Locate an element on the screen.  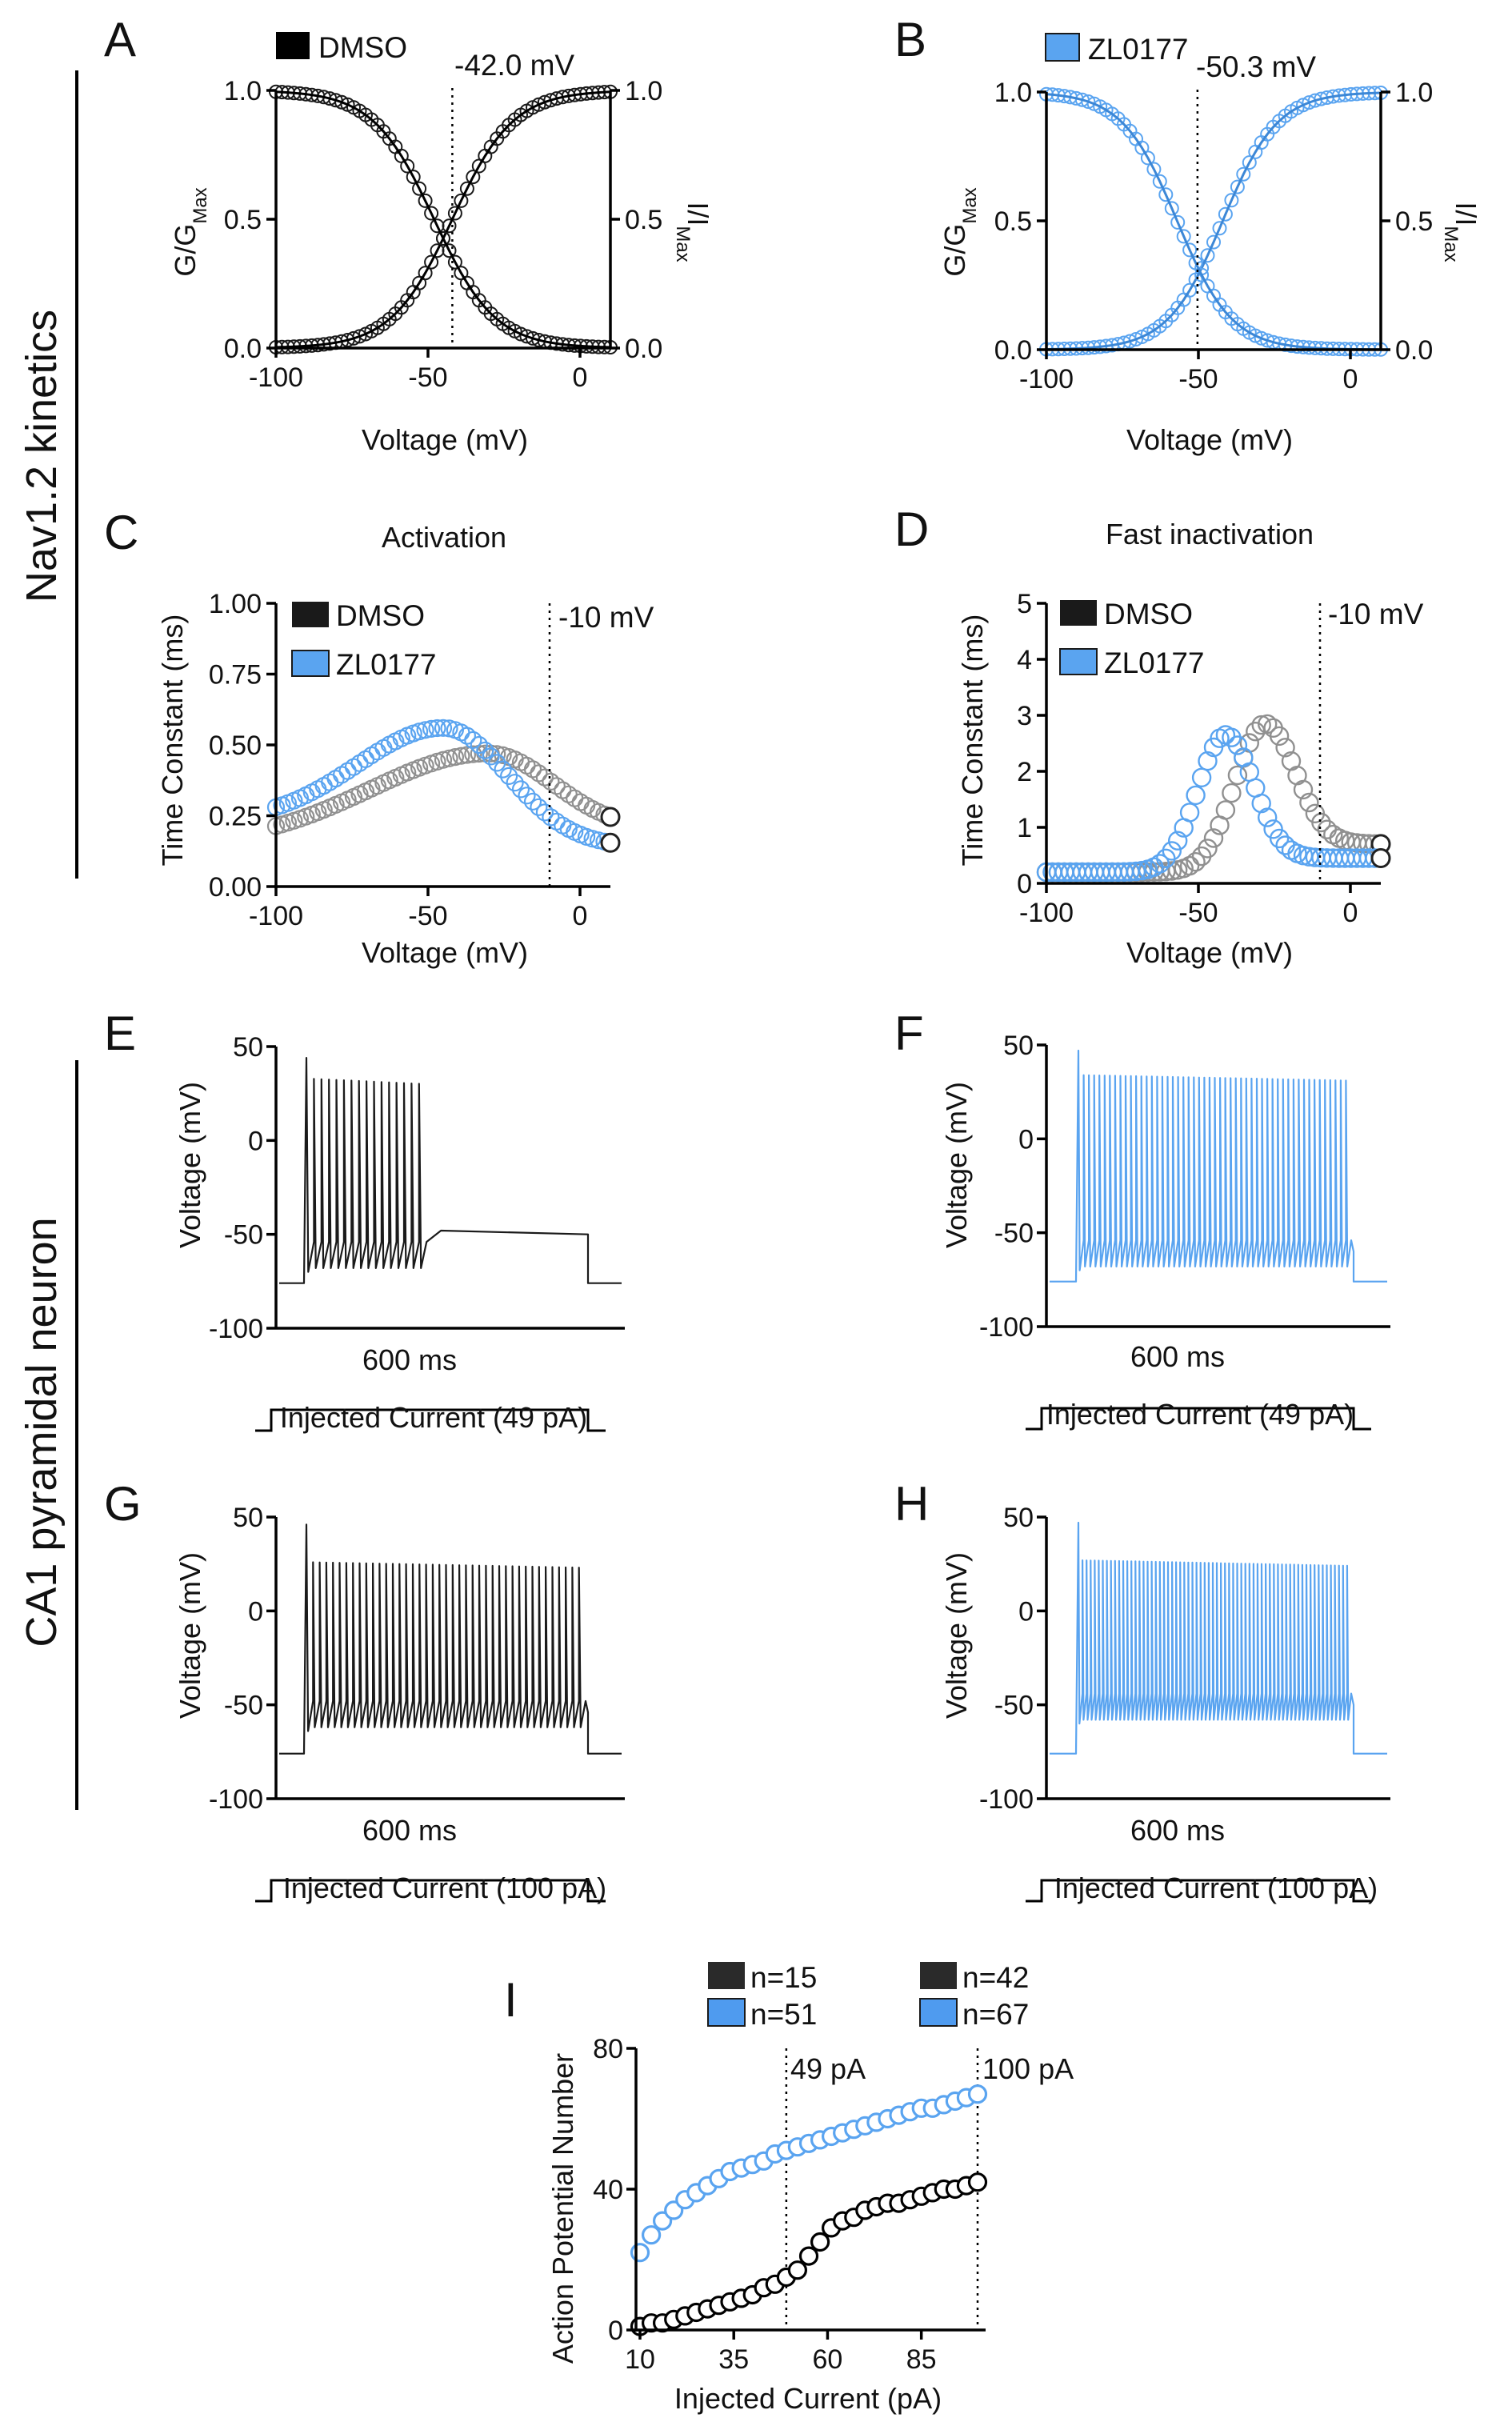
legend-swatch-zl0177 is located at coordinates (1062, 48).